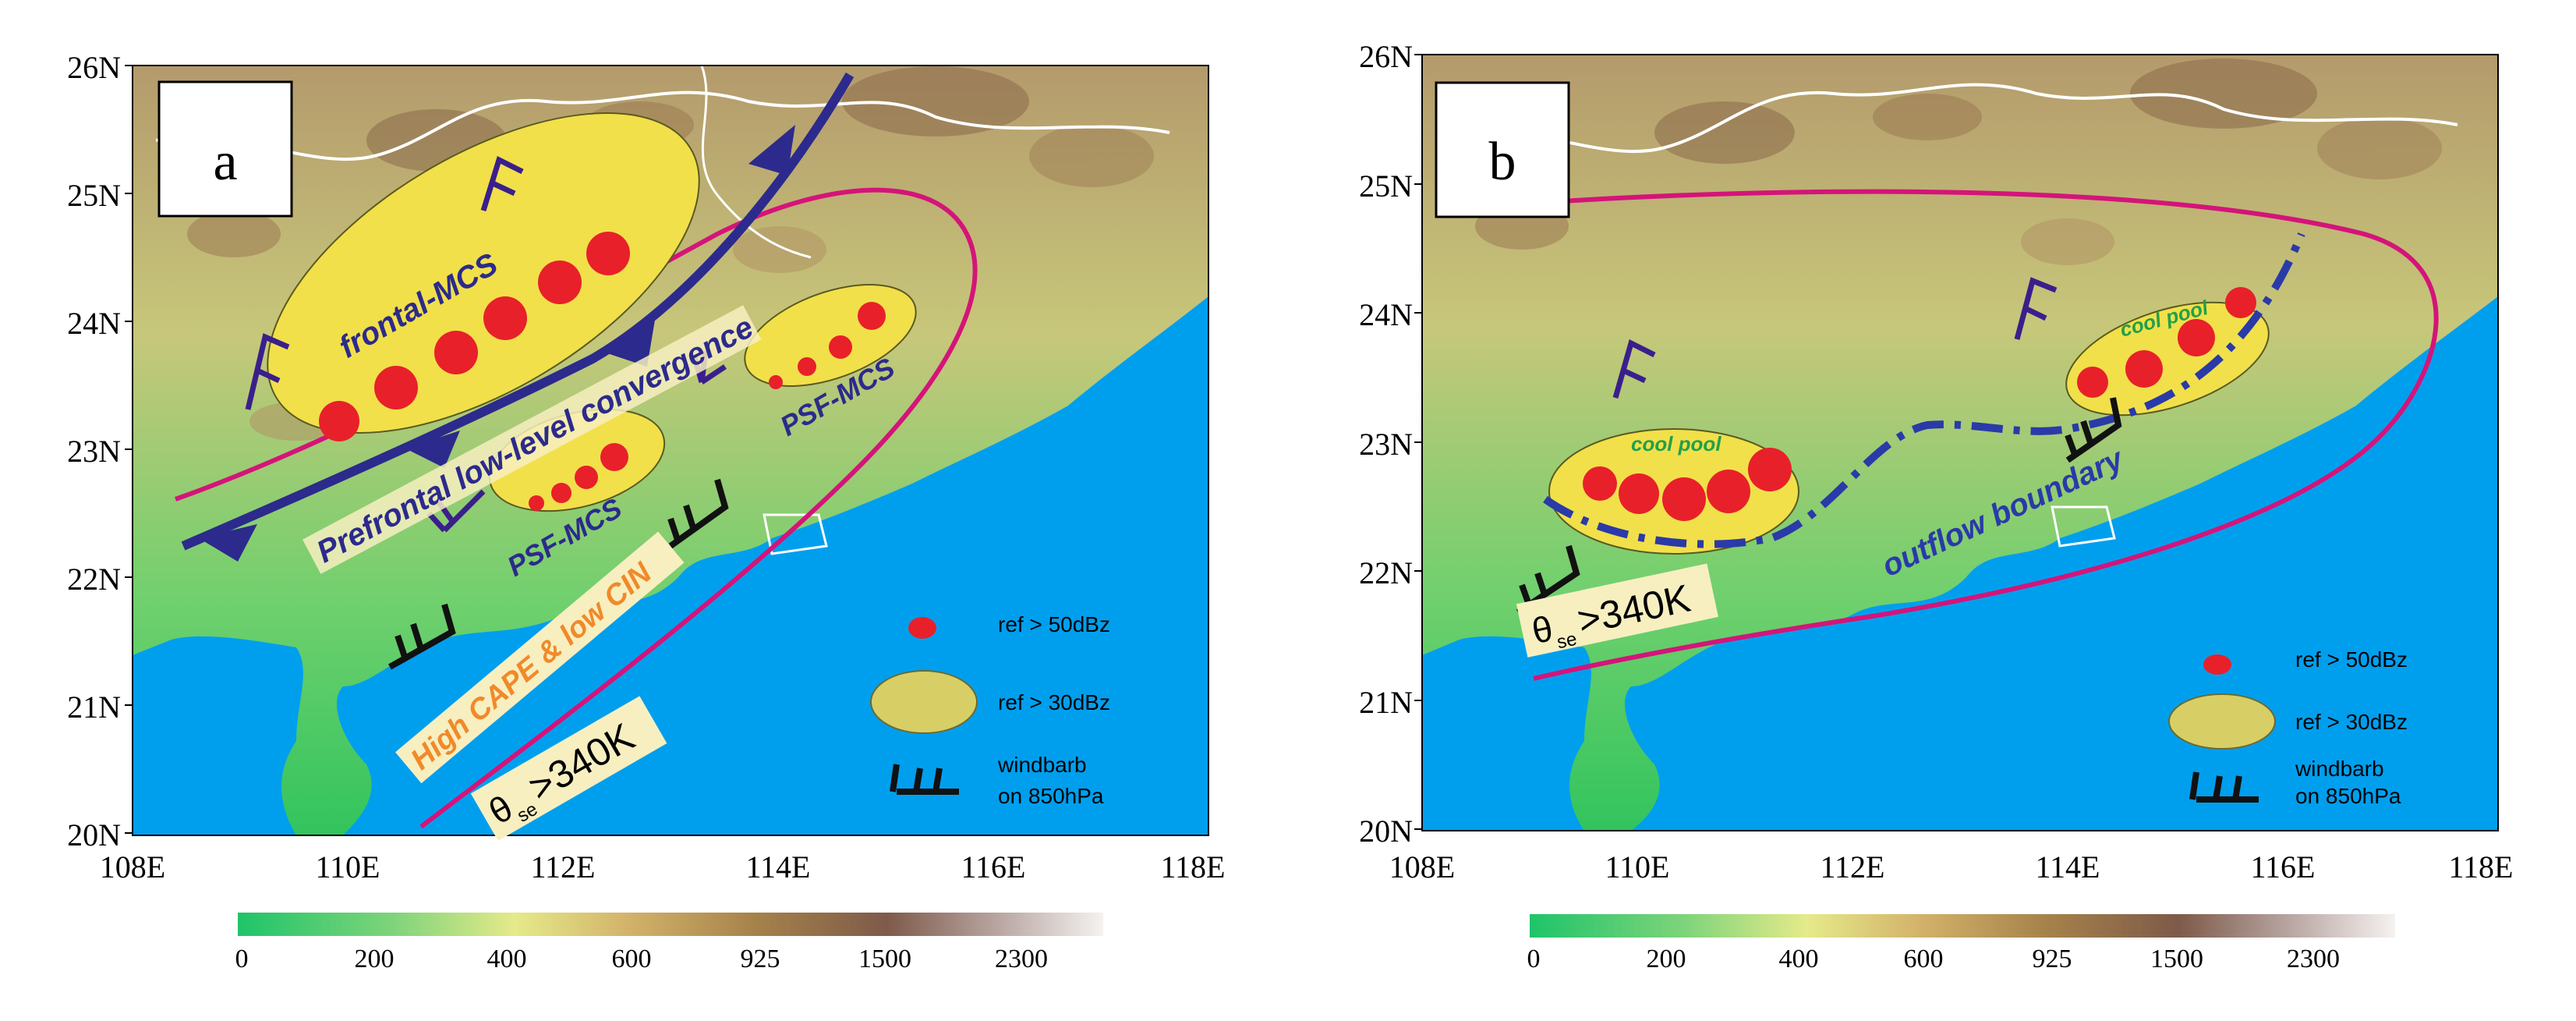 The image size is (2576, 1021). I want to click on prefrontal-label-bg, so click(532, 439).